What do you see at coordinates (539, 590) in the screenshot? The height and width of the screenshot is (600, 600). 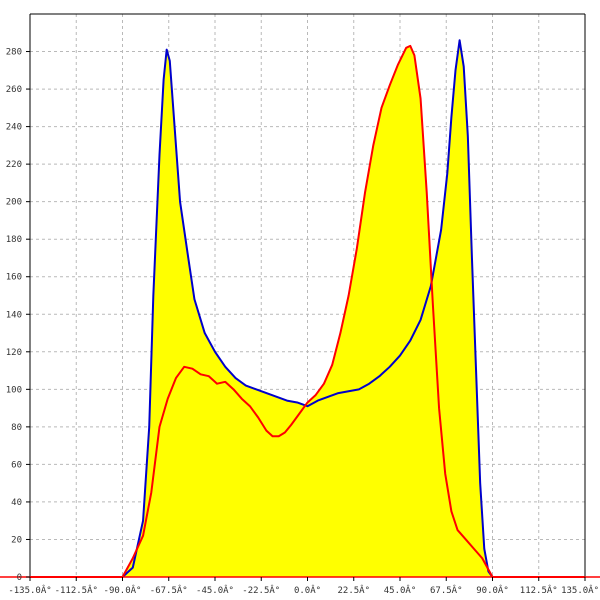 I see `x-tick-label: 112.5Â°` at bounding box center [539, 590].